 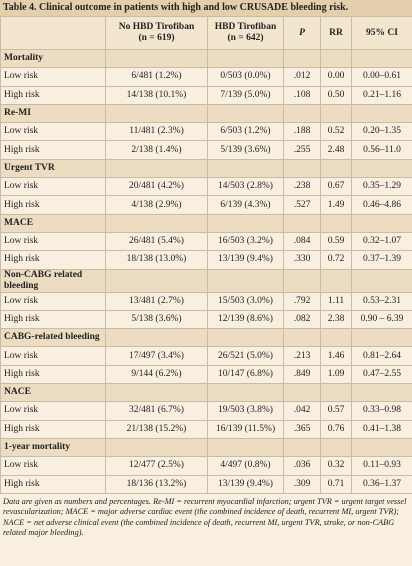 I want to click on cell: .238, so click(x=302, y=187).